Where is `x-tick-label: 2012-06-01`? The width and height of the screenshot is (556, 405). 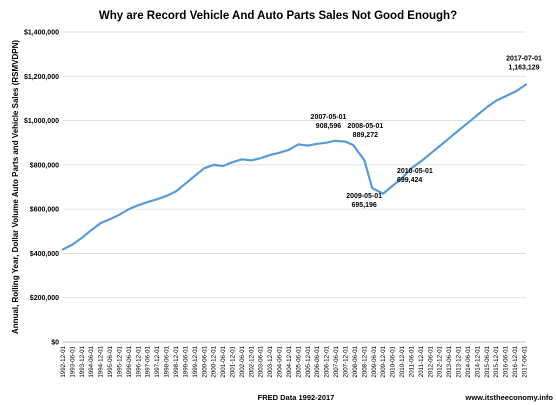 x-tick-label: 2012-06-01 is located at coordinates (430, 361).